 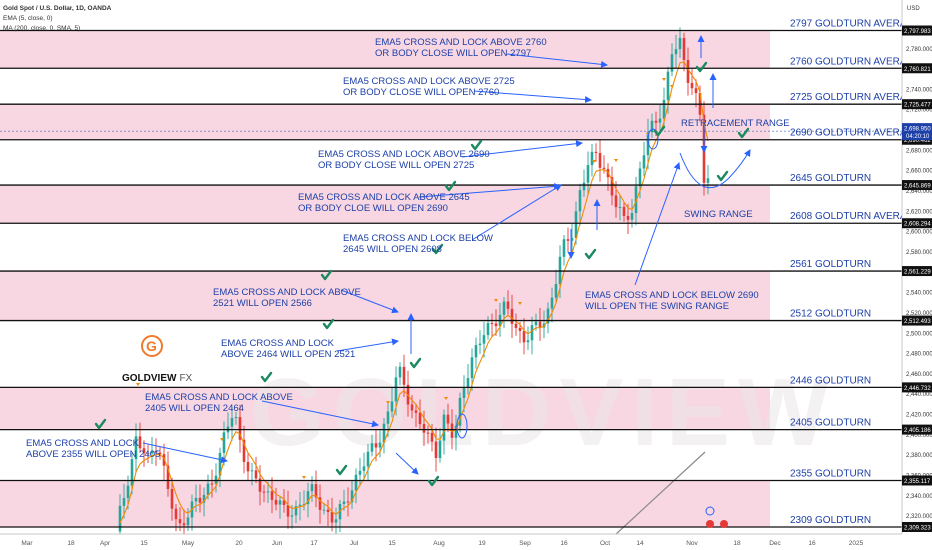 What do you see at coordinates (919, 233) in the screenshot?
I see `price-tick-label: 2,600.000` at bounding box center [919, 233].